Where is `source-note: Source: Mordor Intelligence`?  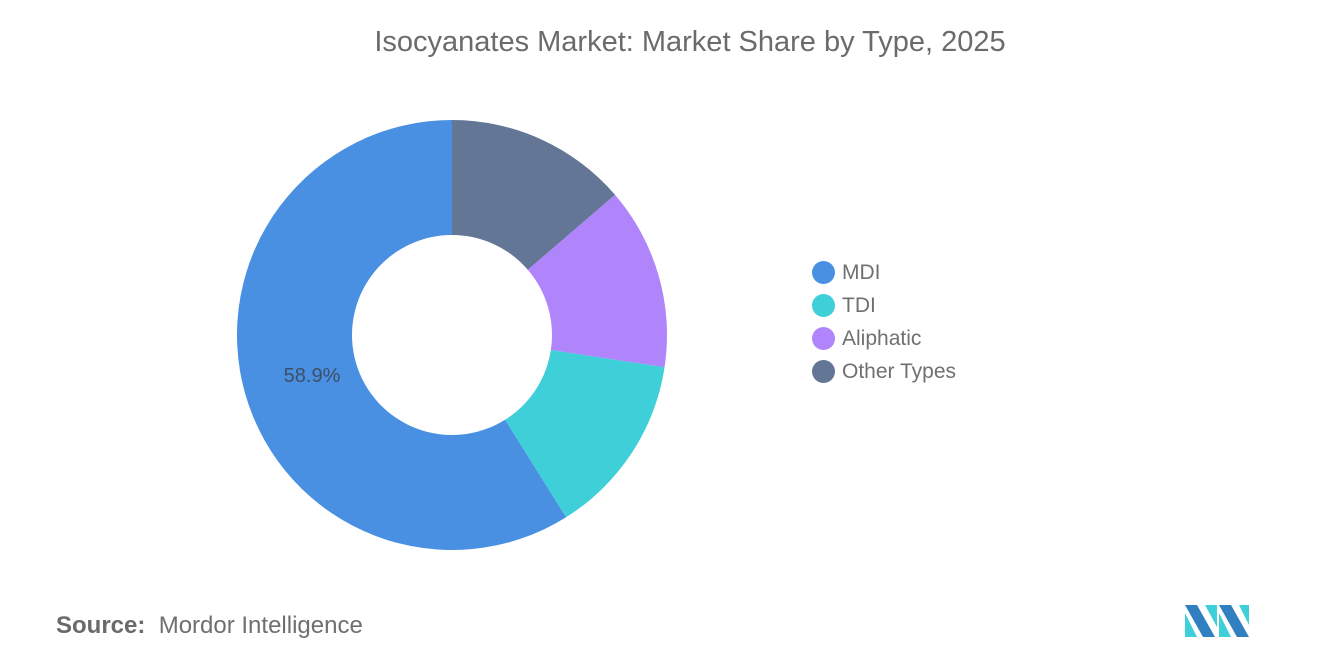
source-note: Source: Mordor Intelligence is located at coordinates (209, 626).